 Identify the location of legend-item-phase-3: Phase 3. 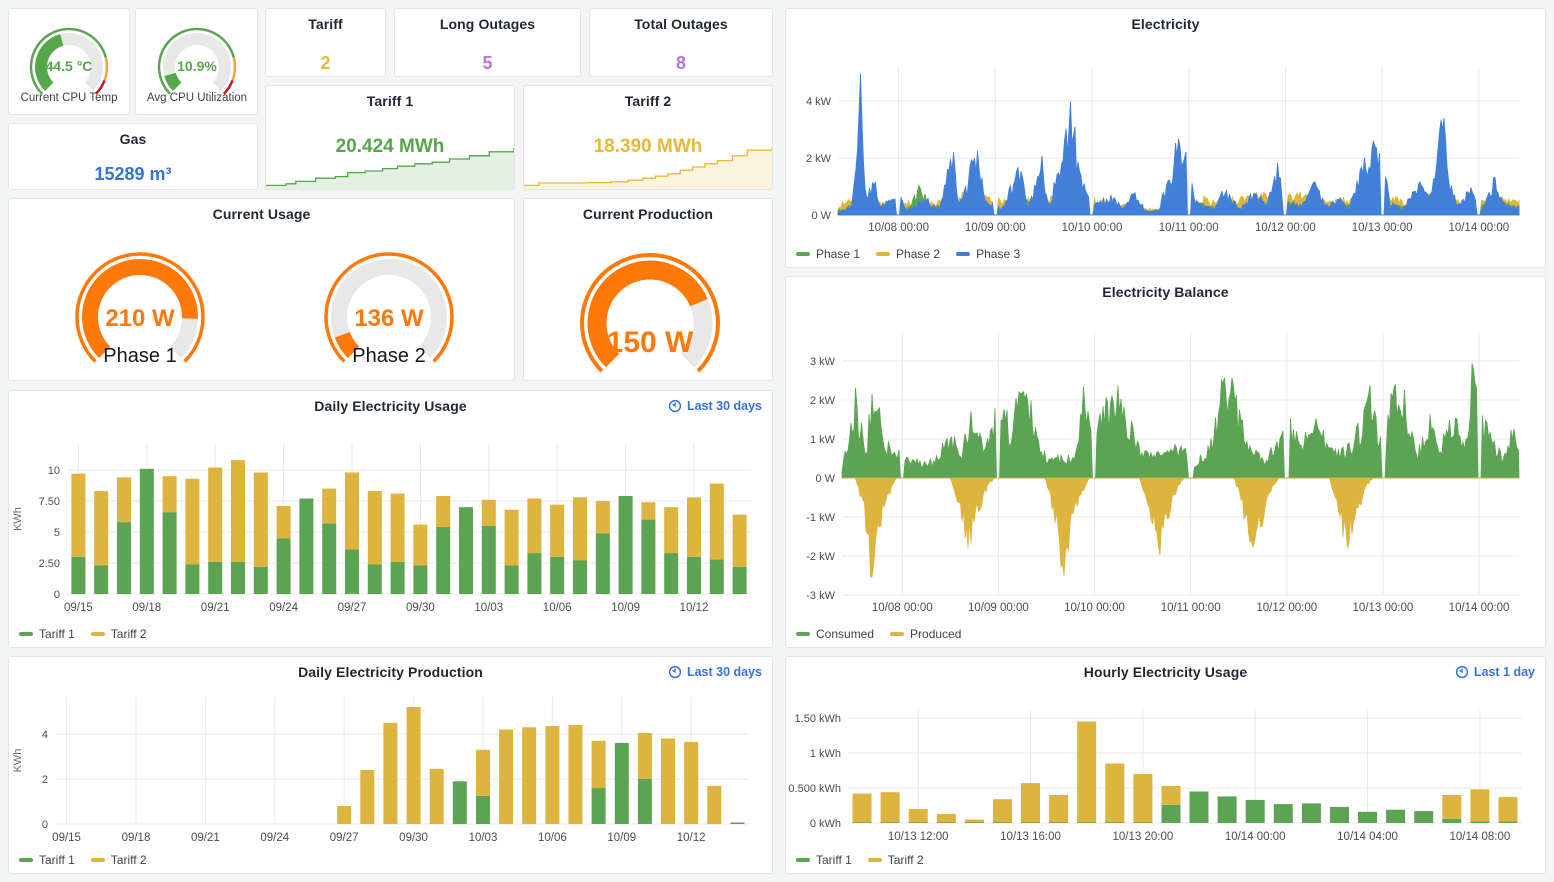
(988, 254).